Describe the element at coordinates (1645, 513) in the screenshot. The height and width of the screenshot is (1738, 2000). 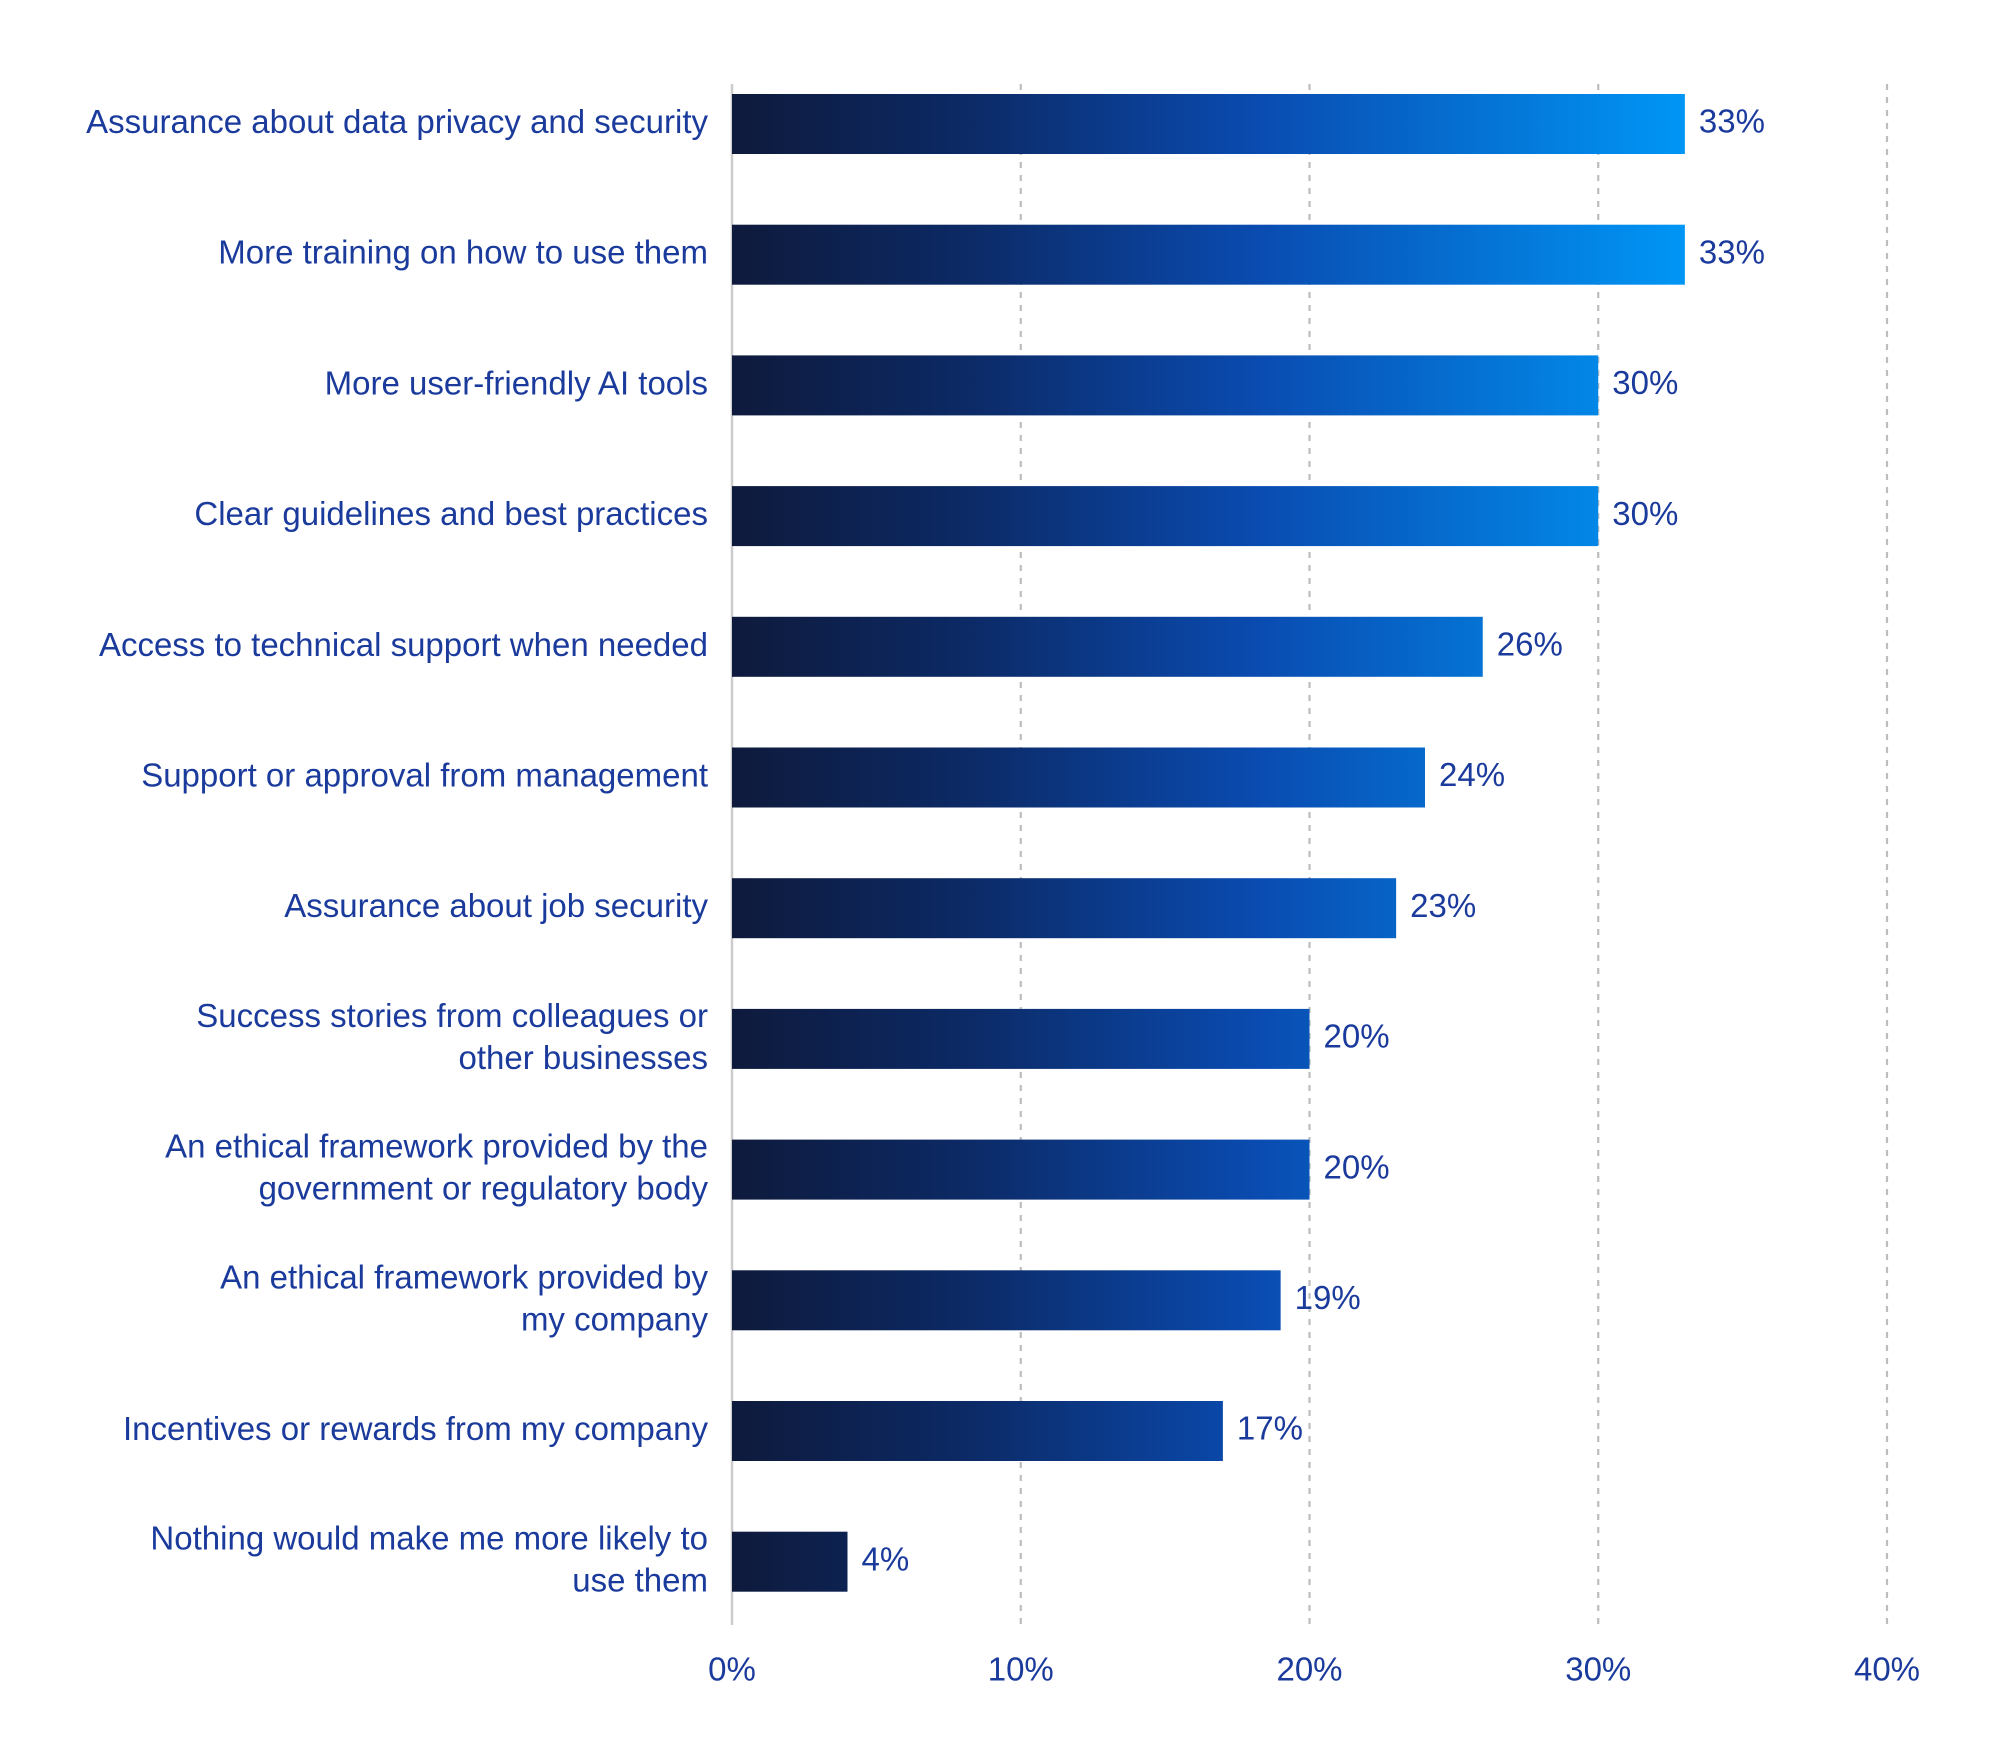
I see `value-label-3: 30%` at that location.